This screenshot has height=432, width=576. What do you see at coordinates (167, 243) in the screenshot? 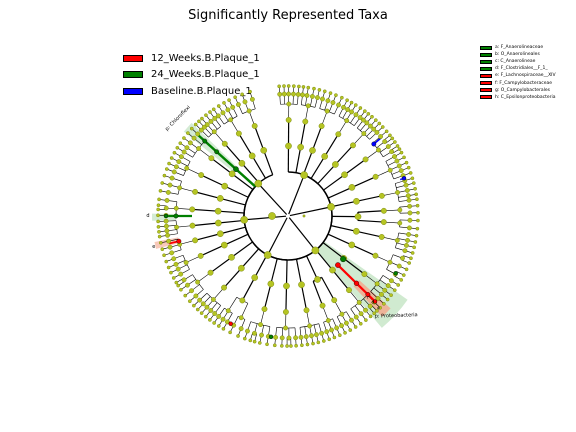
I see `highlight-e` at bounding box center [167, 243].